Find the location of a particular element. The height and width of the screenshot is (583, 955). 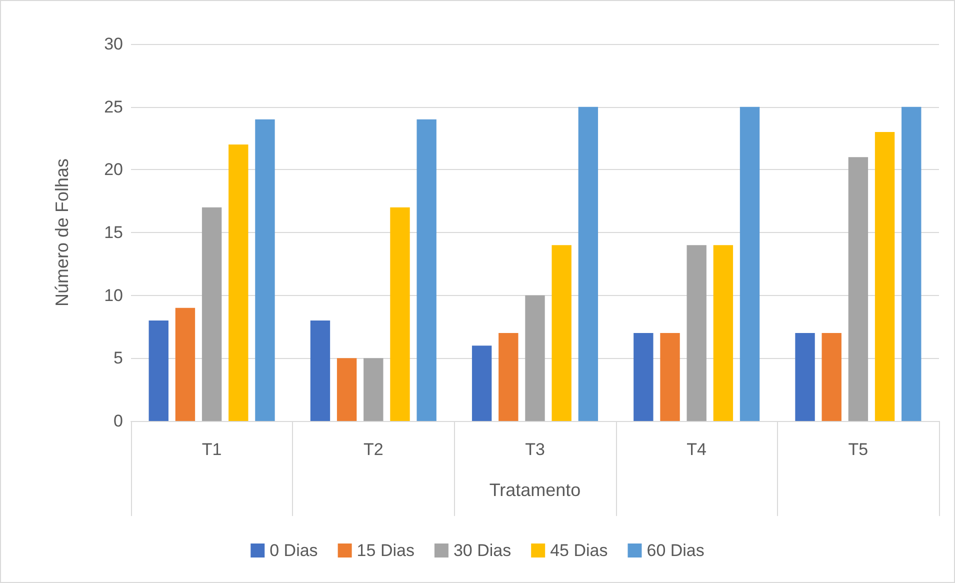

legend-label: 45 Dias is located at coordinates (579, 550).